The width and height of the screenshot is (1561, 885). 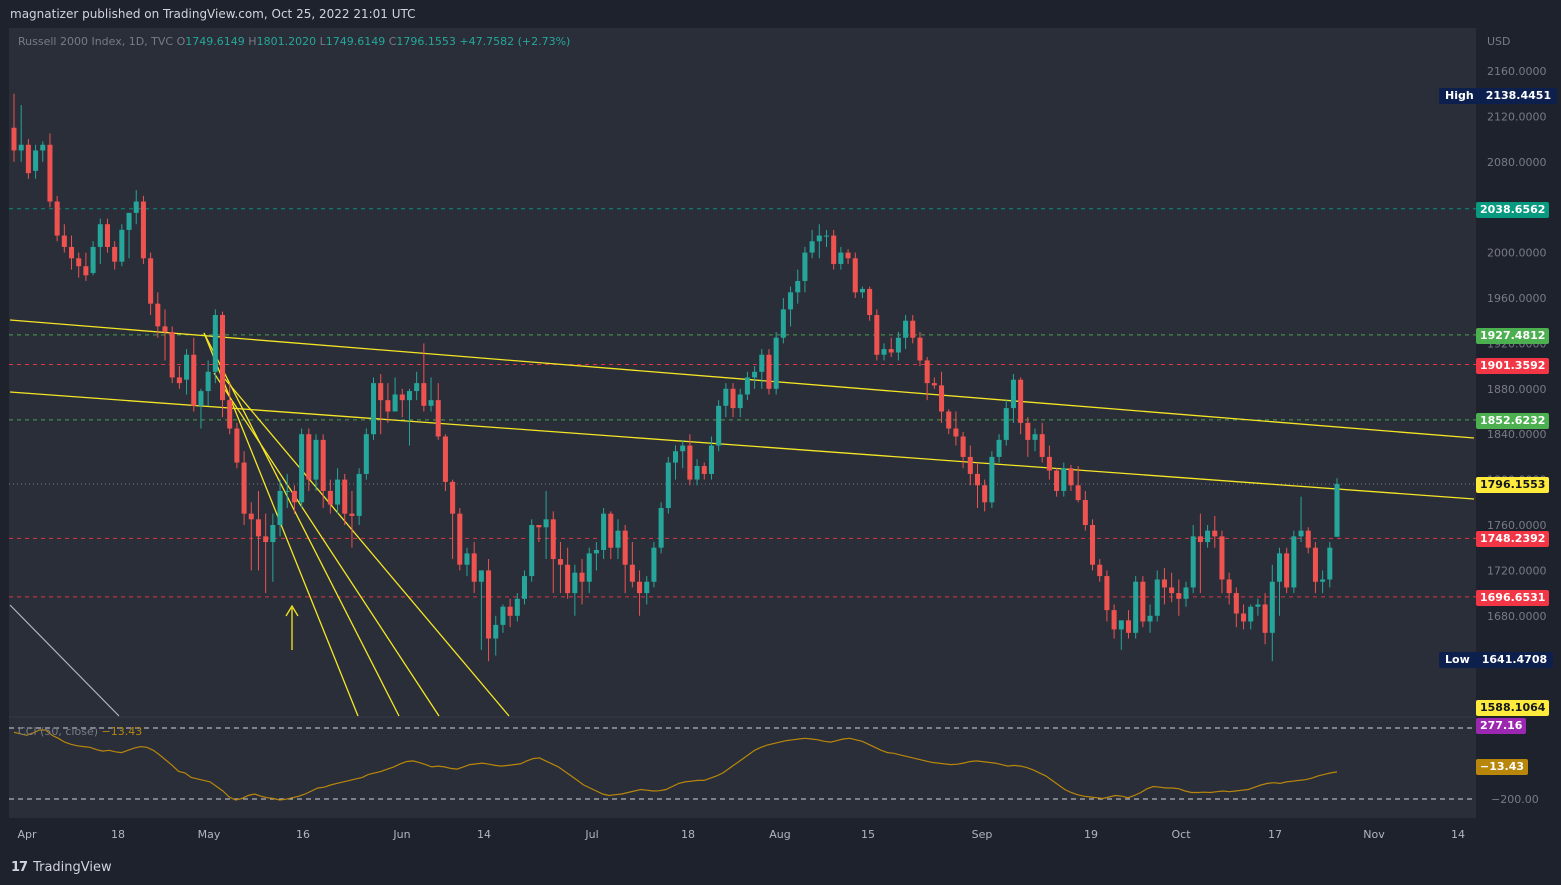 What do you see at coordinates (64, 660) in the screenshot?
I see `trendline-gray` at bounding box center [64, 660].